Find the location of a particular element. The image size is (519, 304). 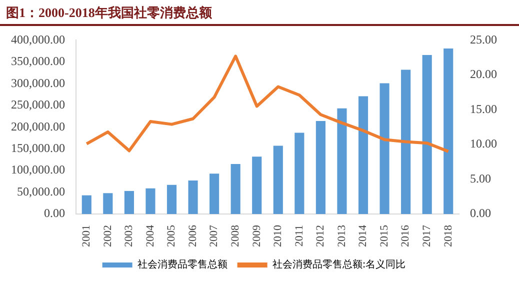

x-tick-label: 2008 is located at coordinates (235, 235).